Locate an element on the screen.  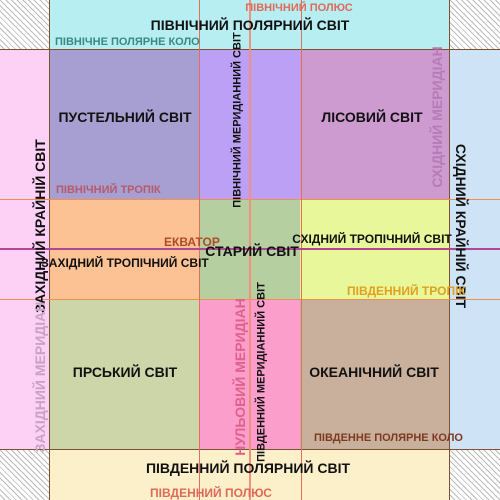
region-west-tropical is located at coordinates (125, 250).